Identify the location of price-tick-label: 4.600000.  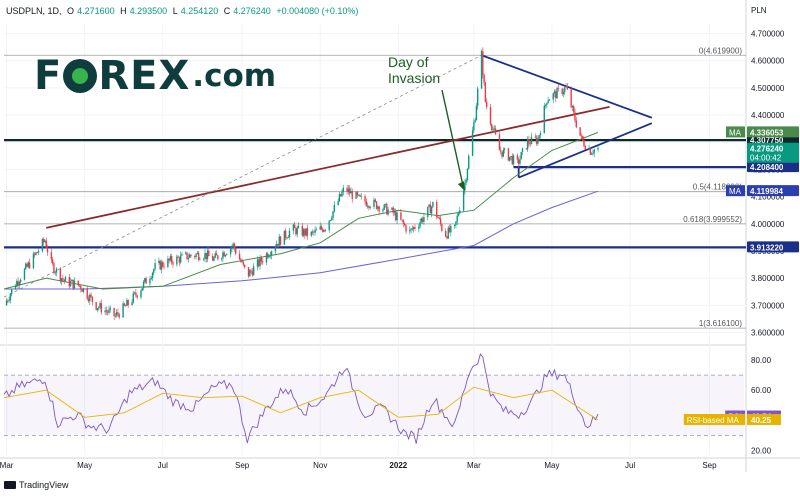
(768, 61).